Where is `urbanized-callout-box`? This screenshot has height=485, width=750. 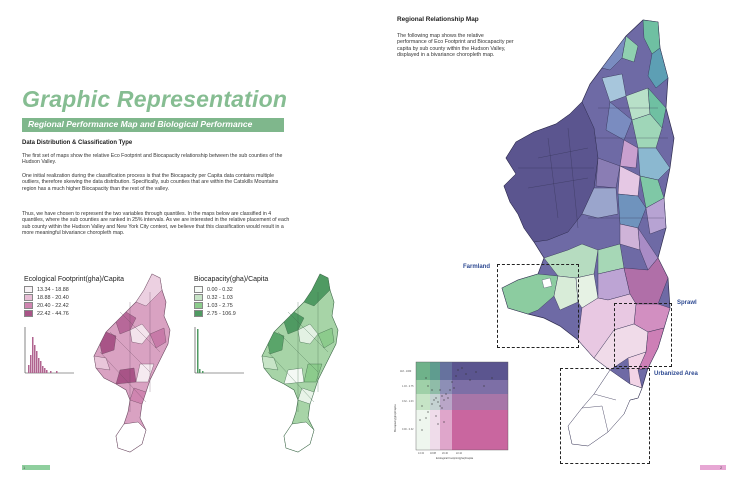 urbanized-callout-box is located at coordinates (605, 416).